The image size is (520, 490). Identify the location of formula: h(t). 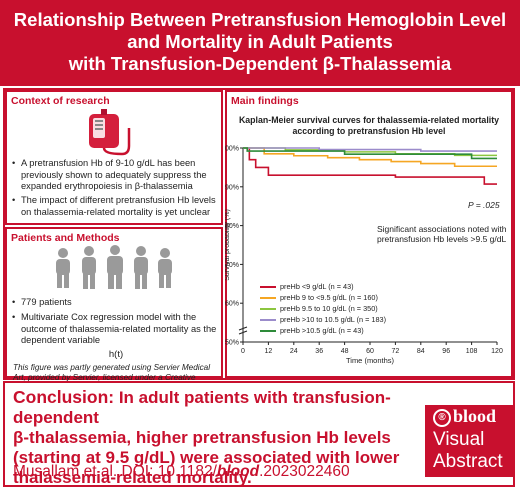
(116, 354).